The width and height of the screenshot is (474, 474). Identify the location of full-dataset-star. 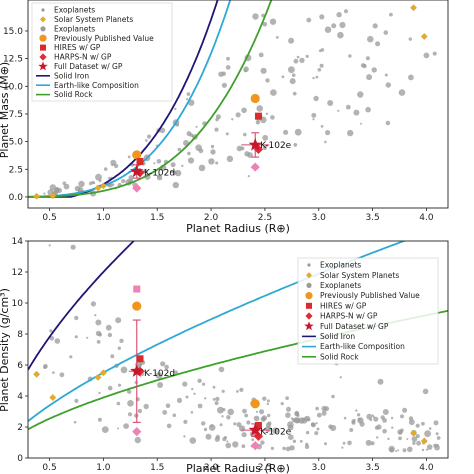
(255, 429).